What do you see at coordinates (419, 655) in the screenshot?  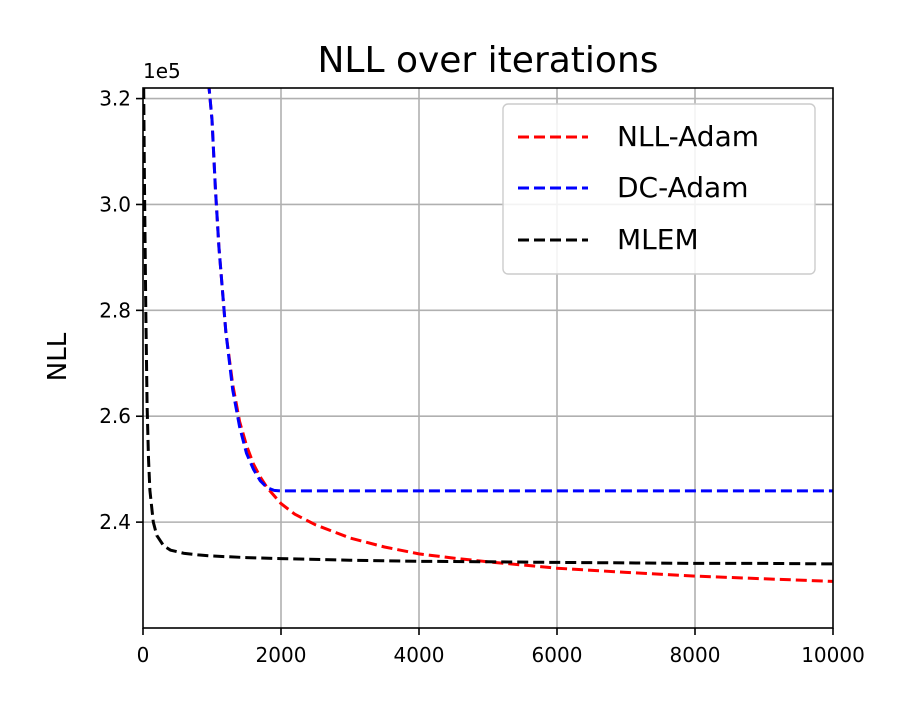 I see `x-tick-label: 4000` at bounding box center [419, 655].